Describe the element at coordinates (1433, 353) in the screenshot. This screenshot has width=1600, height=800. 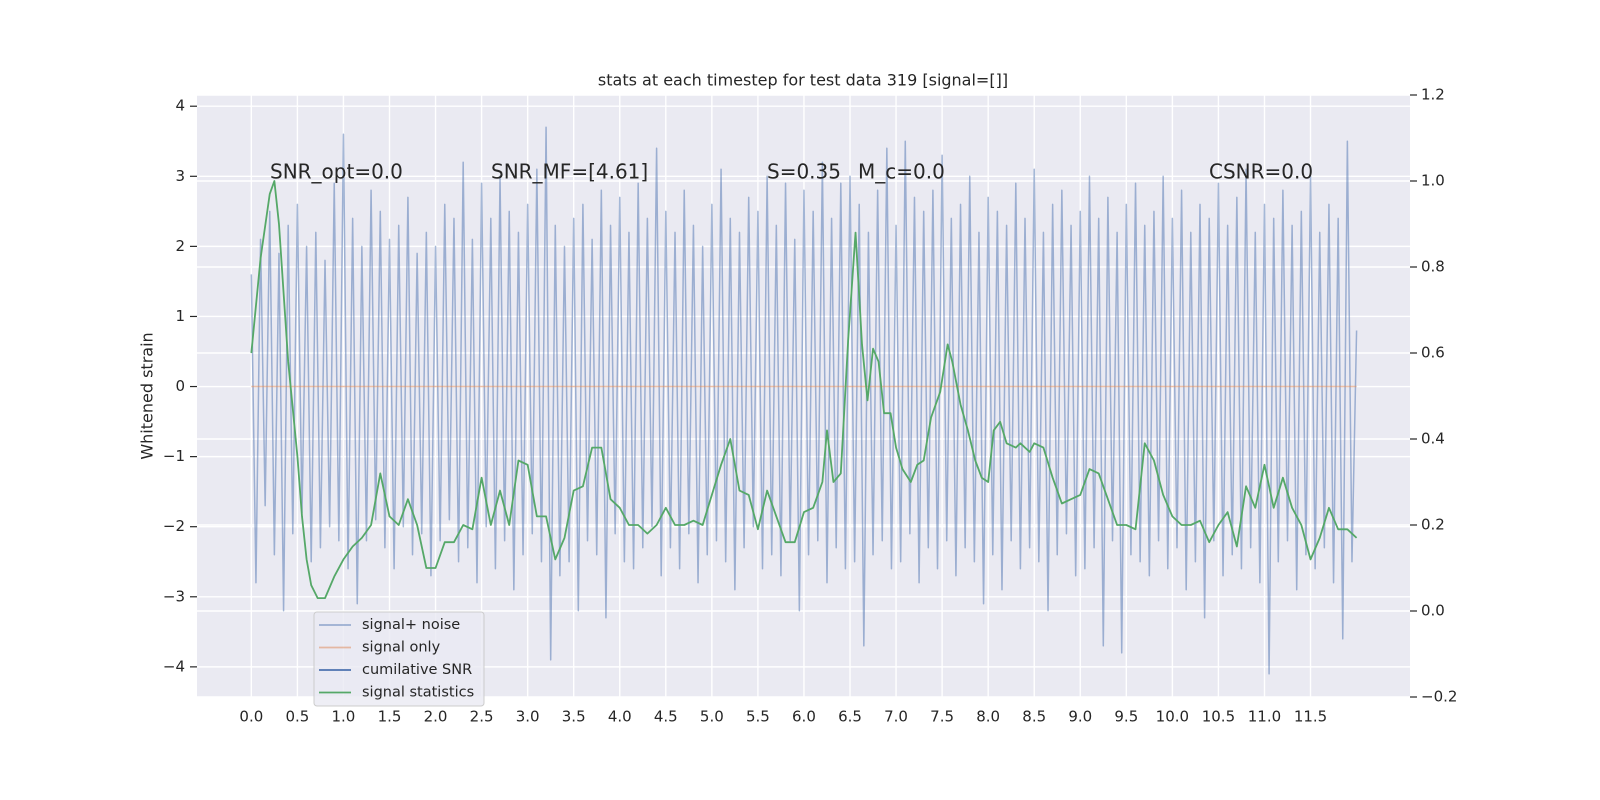
I see `y2-tick-label: 0.6` at that location.